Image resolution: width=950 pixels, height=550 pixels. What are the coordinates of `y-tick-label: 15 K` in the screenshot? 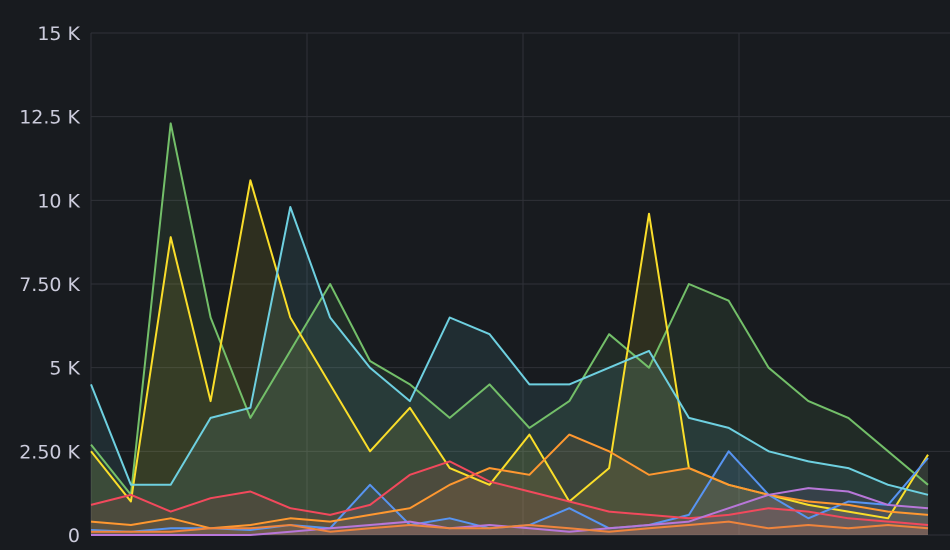 It's located at (58, 34).